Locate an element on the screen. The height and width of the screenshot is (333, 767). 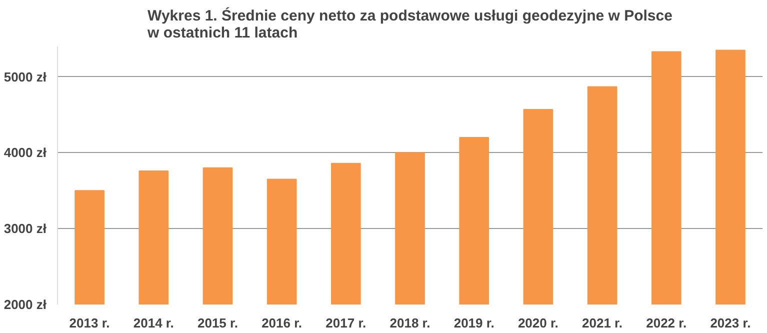
x-tick-label: 2013 r. is located at coordinates (89, 323).